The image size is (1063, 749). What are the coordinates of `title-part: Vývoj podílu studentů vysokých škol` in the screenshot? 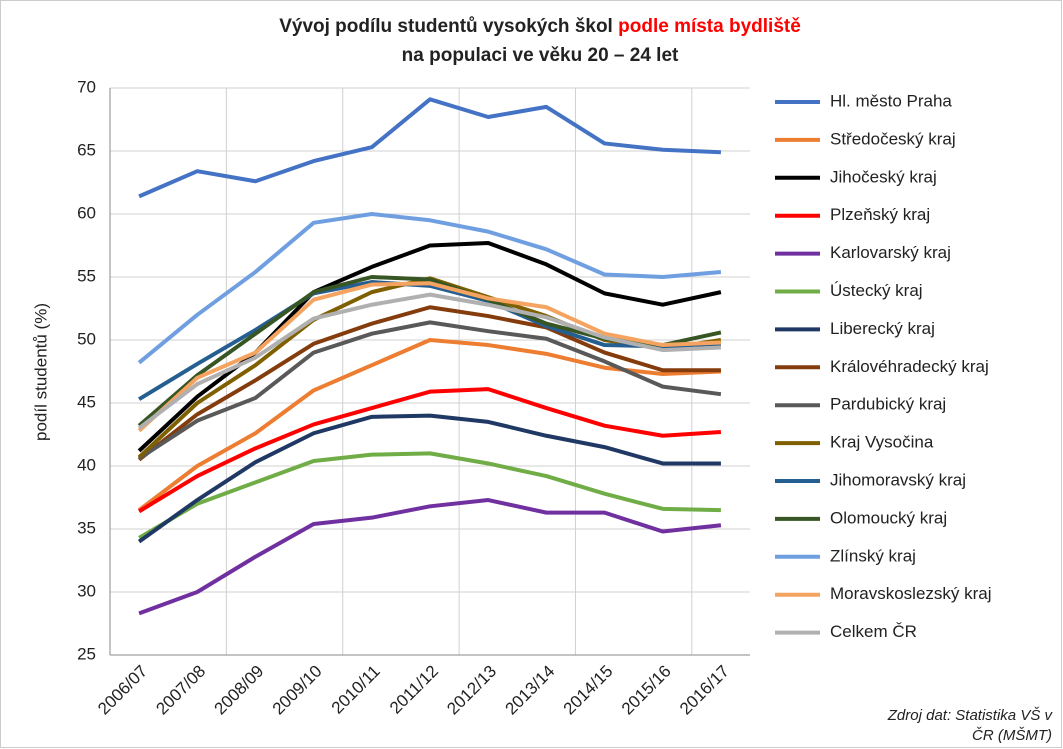 It's located at (446, 26).